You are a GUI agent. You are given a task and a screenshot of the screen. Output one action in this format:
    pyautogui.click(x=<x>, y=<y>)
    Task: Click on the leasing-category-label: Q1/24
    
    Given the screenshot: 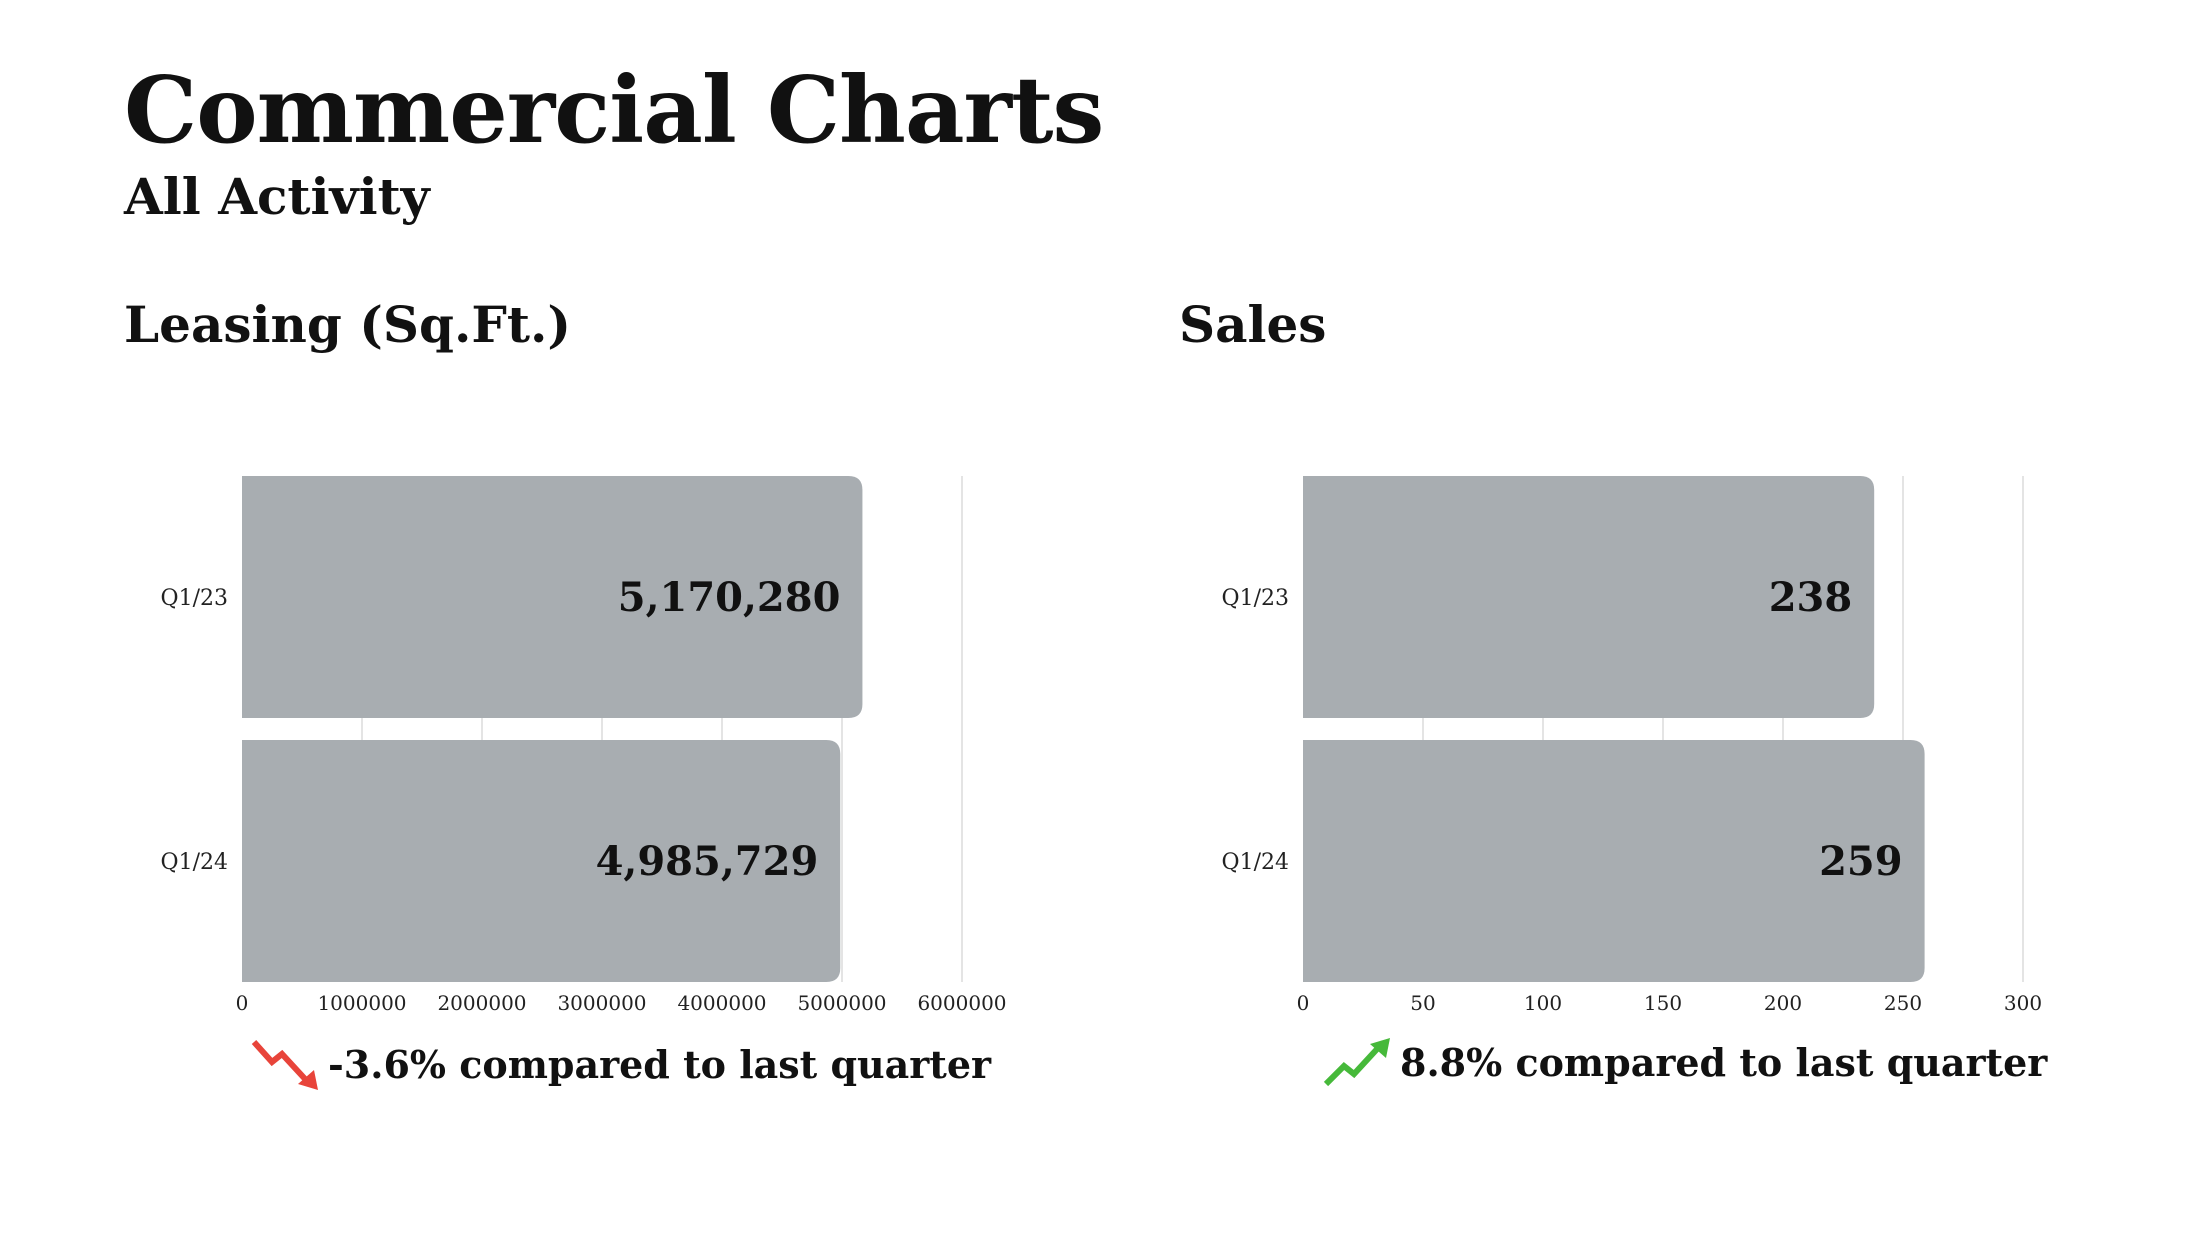 What is the action you would take?
    pyautogui.click(x=194, y=862)
    